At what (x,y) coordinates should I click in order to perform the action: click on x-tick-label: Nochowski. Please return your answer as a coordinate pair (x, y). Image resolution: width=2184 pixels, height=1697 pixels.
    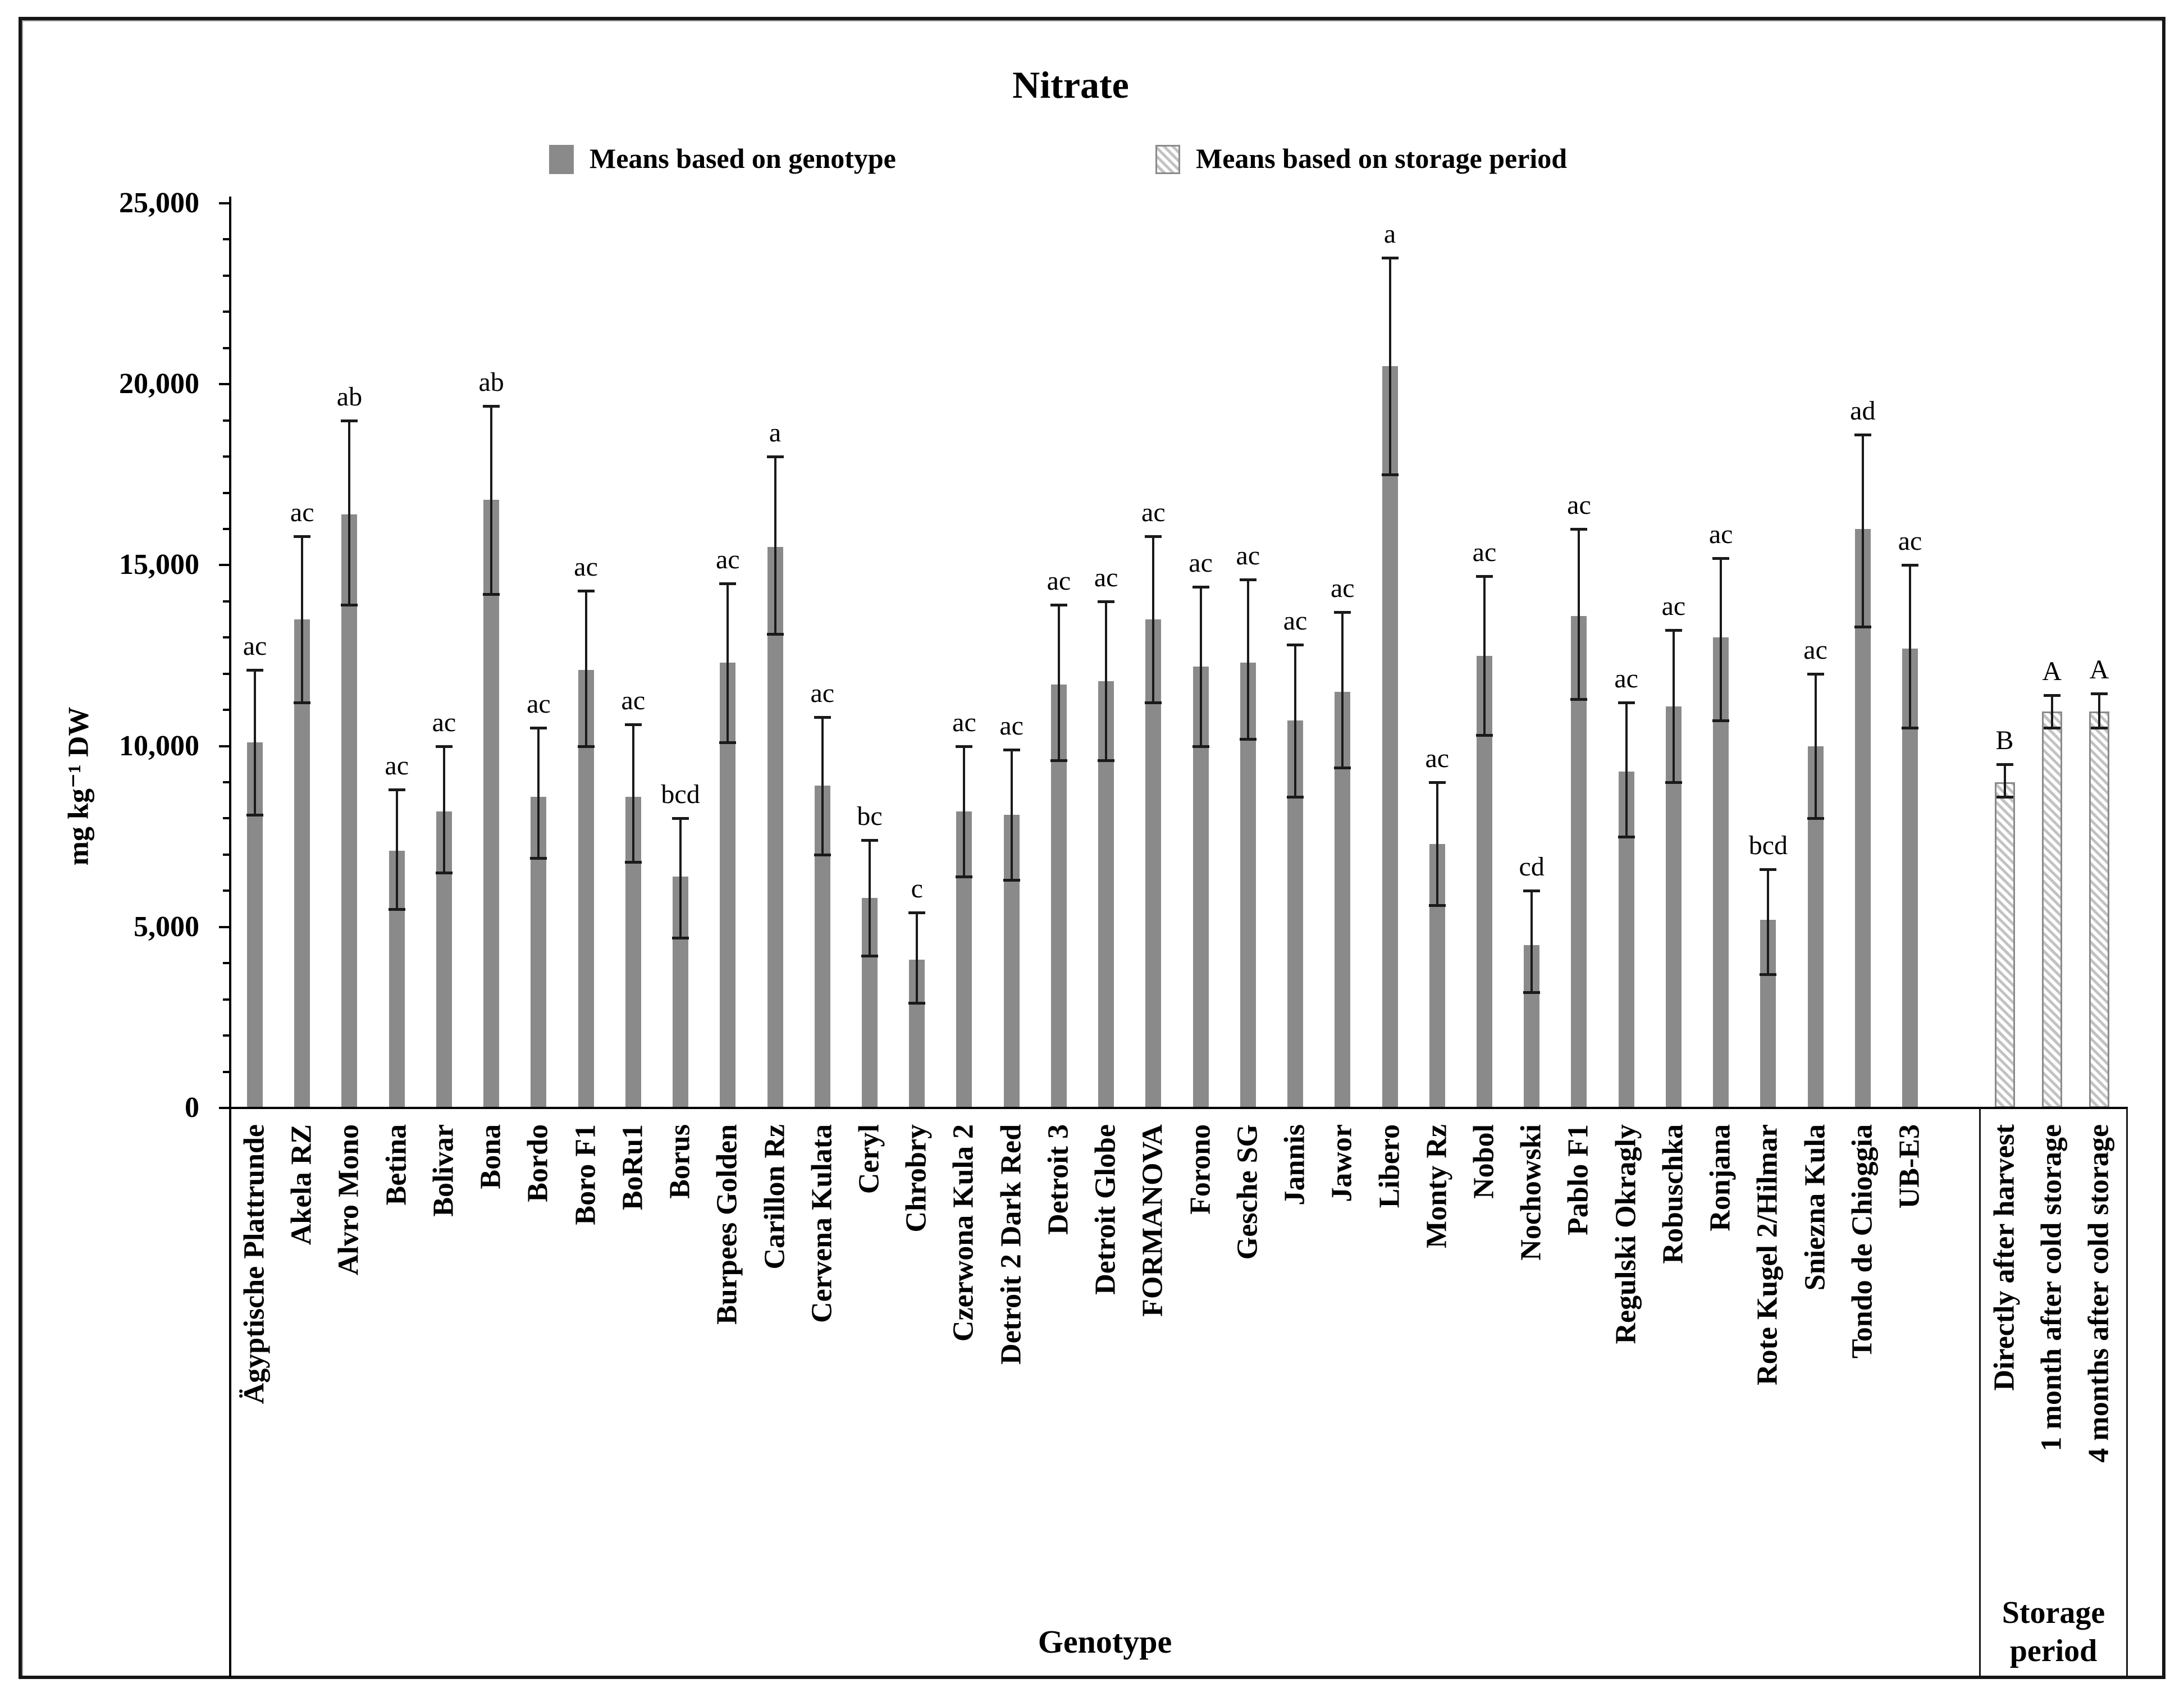
    Looking at the image, I should click on (1531, 1192).